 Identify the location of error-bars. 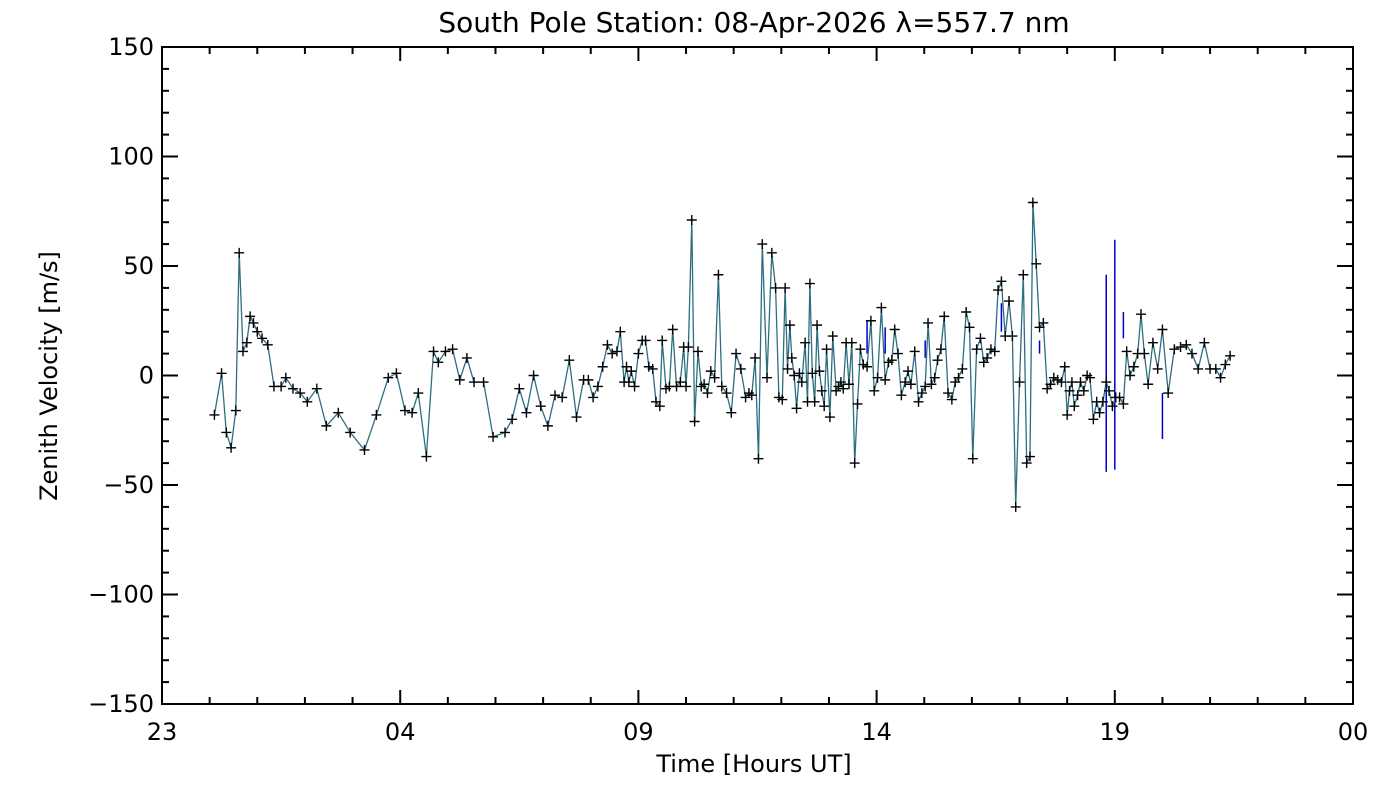
(1015, 355).